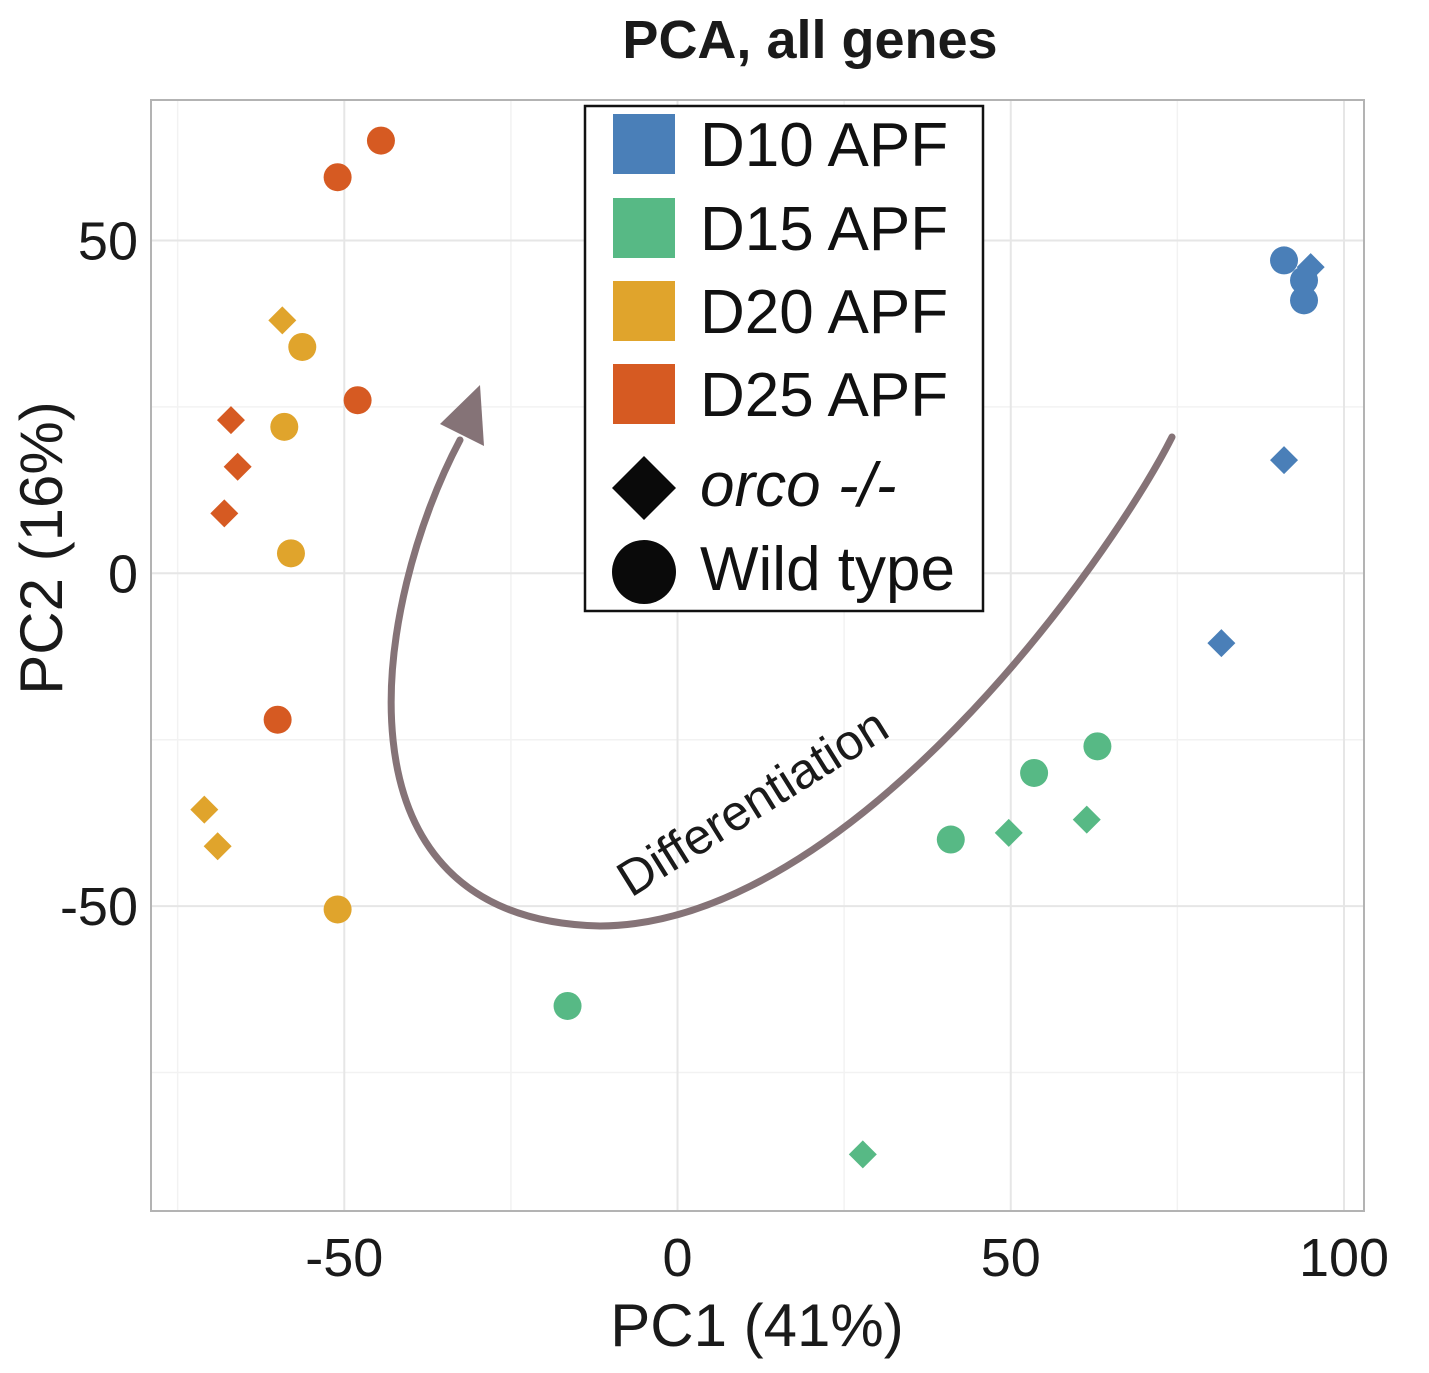 The height and width of the screenshot is (1373, 1429). Describe the element at coordinates (644, 228) in the screenshot. I see `legend-key-d15` at that location.